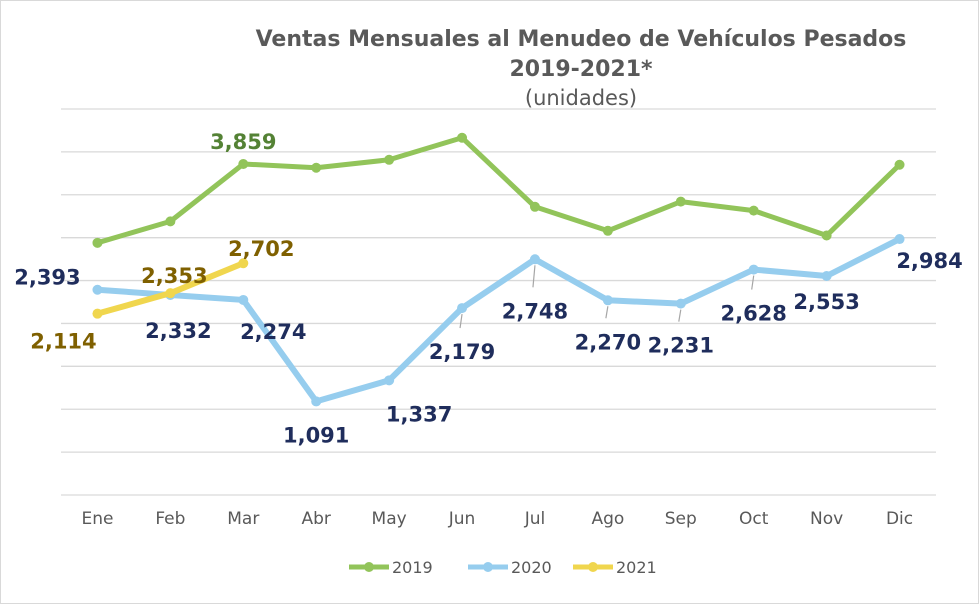 Image resolution: width=979 pixels, height=604 pixels. What do you see at coordinates (899, 519) in the screenshot?
I see `x-tick-label: Dic` at bounding box center [899, 519].